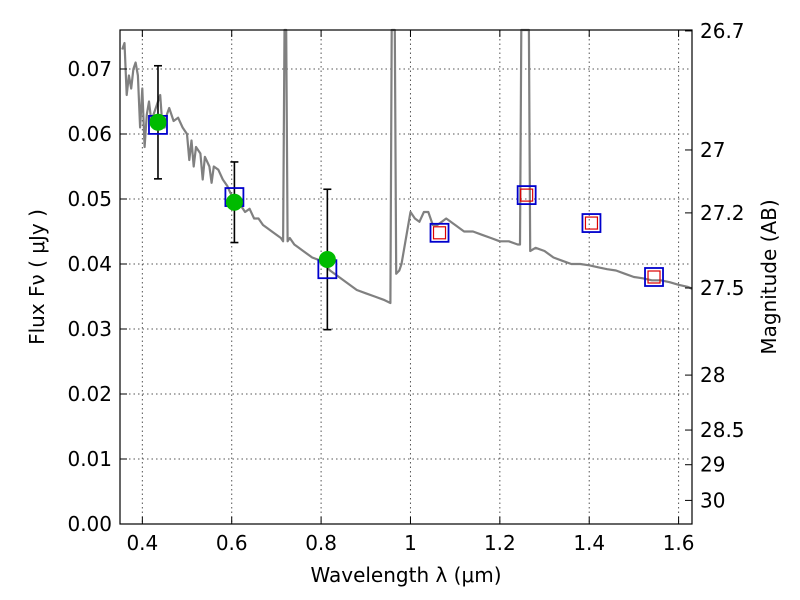 Image resolution: width=800 pixels, height=600 pixels. What do you see at coordinates (712, 150) in the screenshot?
I see `y2-tick-label: 27` at bounding box center [712, 150].